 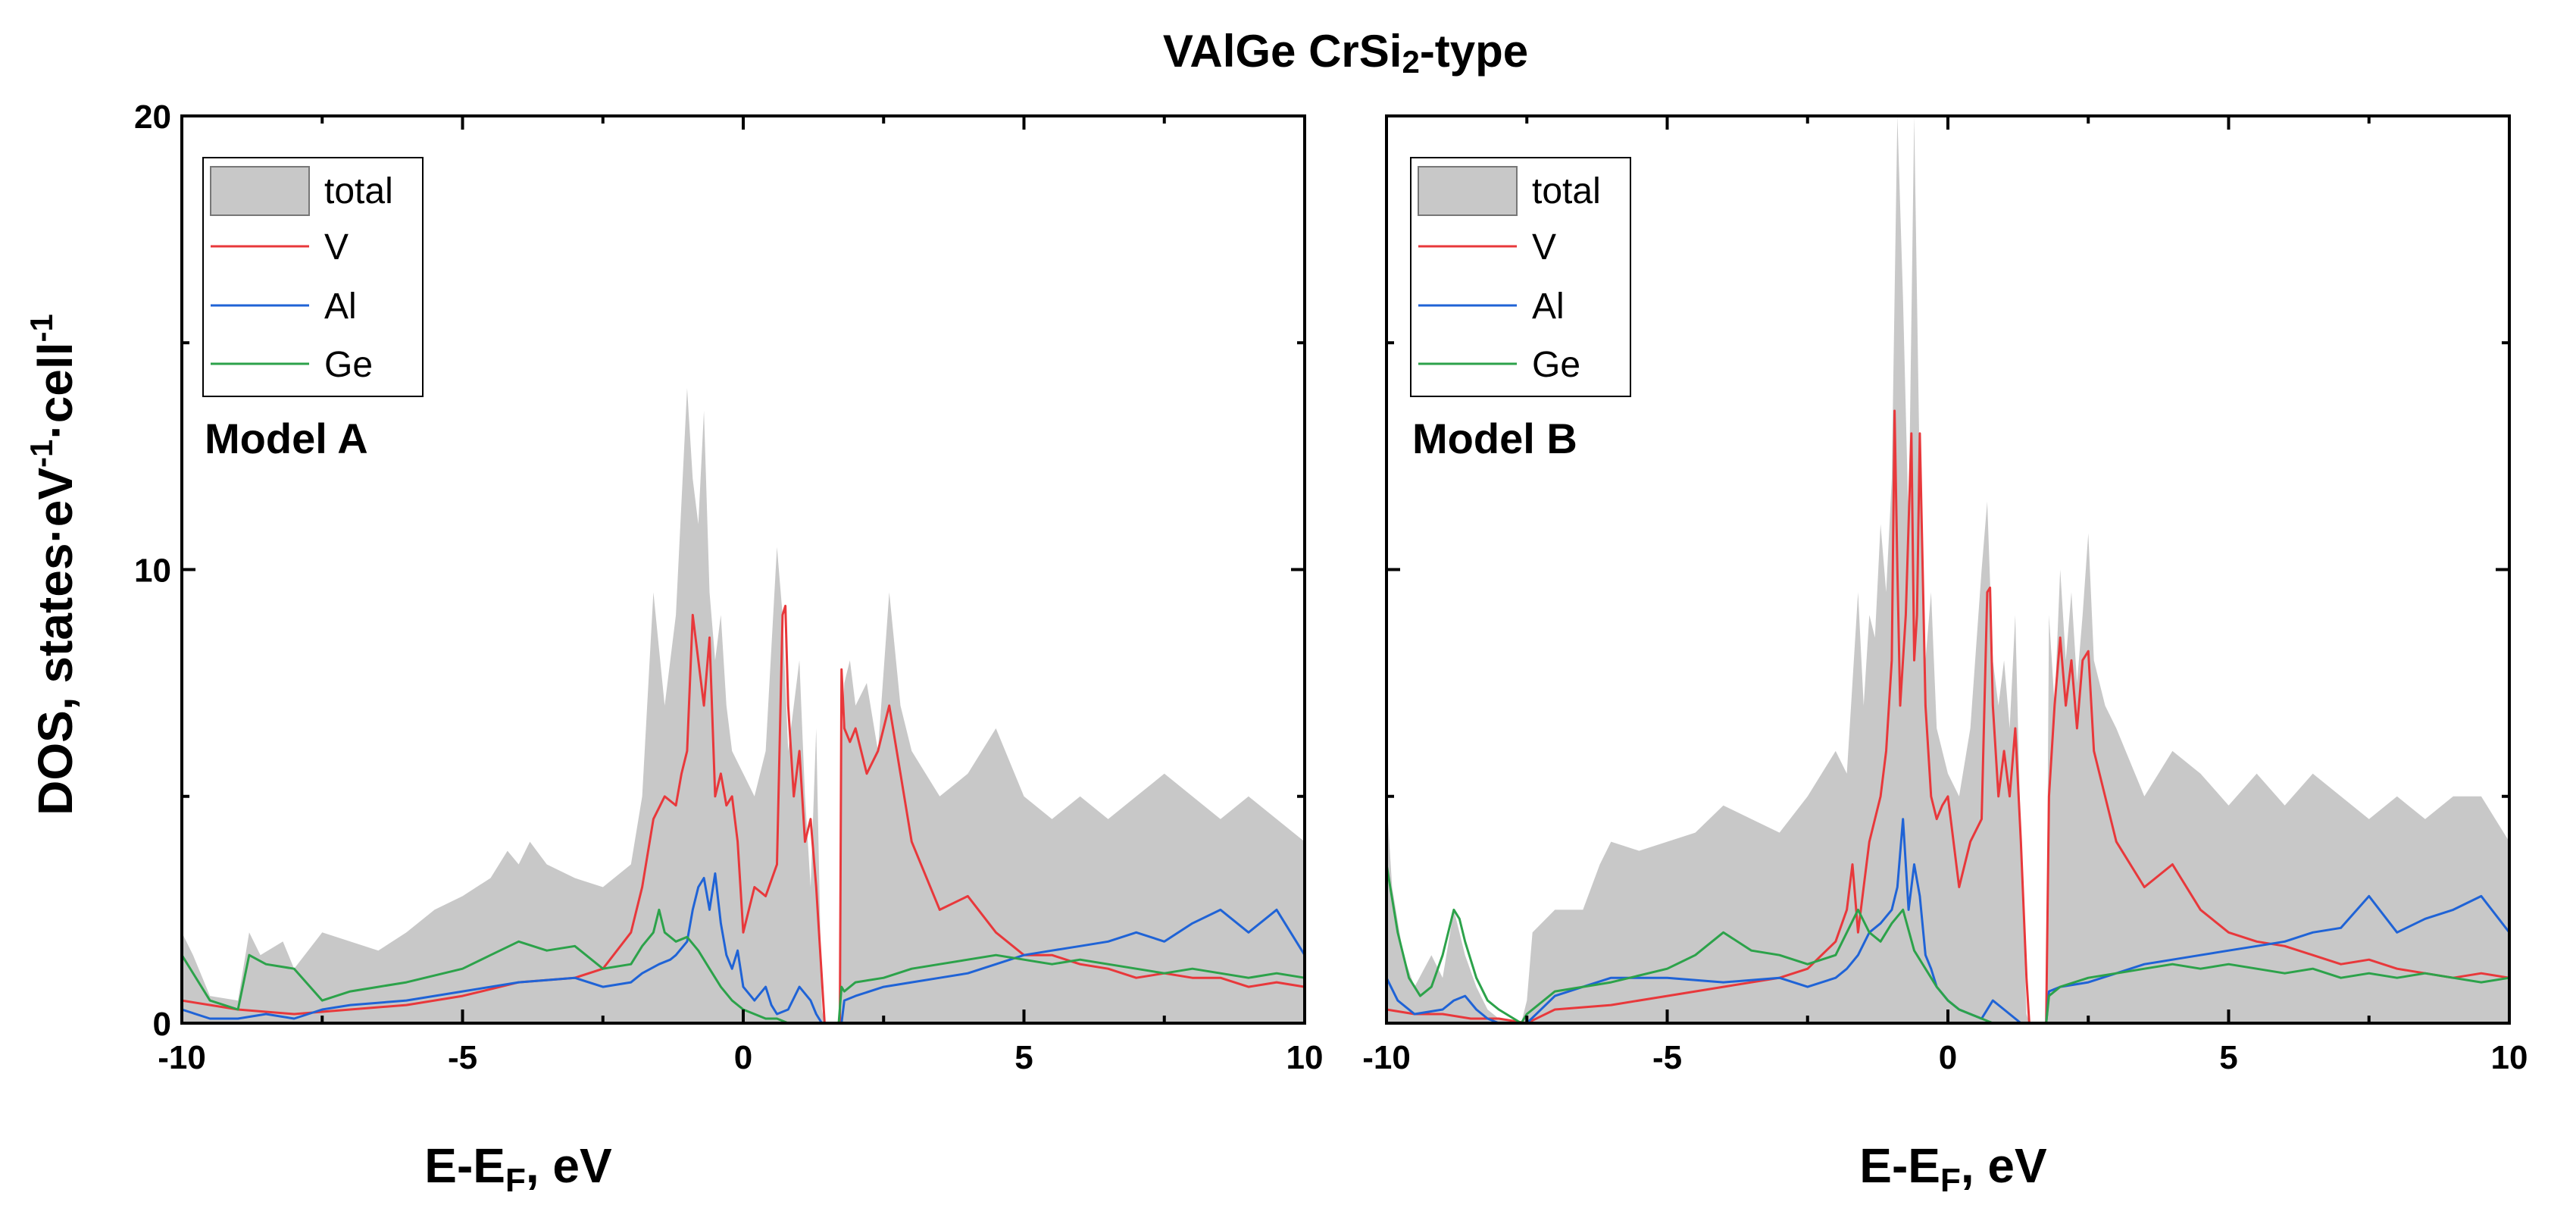 What do you see at coordinates (53, 564) in the screenshot?
I see `y-axis-label: DOS, states·eV-1·cell-1` at bounding box center [53, 564].